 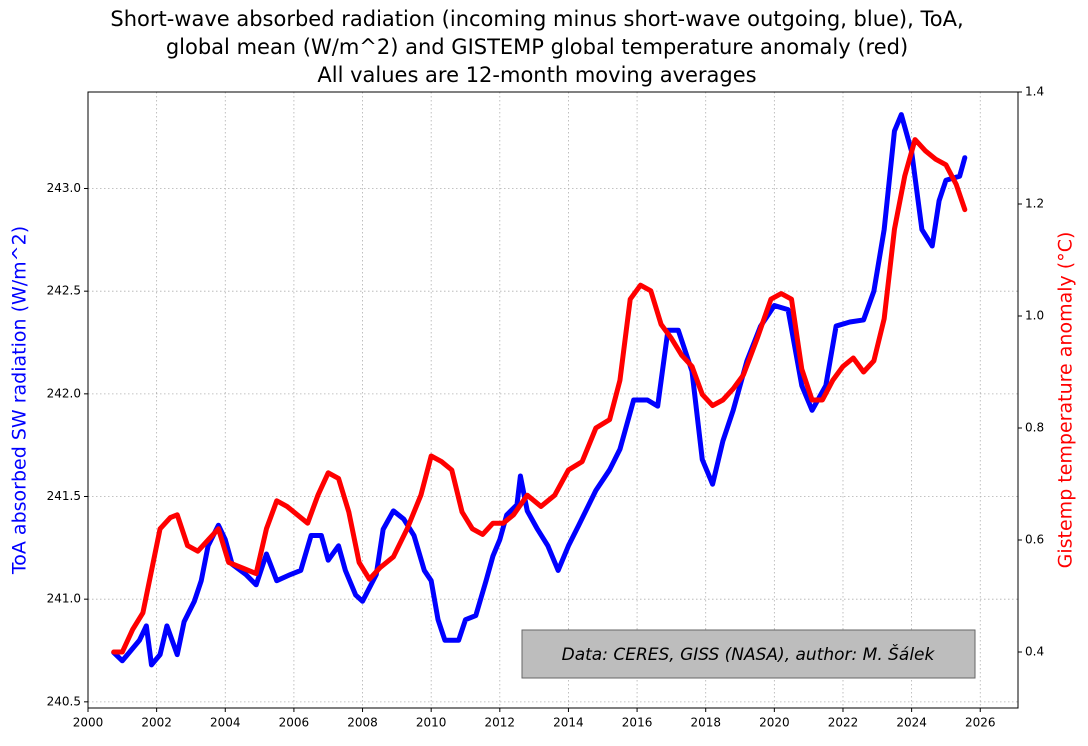 What do you see at coordinates (1066, 400) in the screenshot?
I see `y2-axis-label: Gistemp temperature anomaly (°C)` at bounding box center [1066, 400].